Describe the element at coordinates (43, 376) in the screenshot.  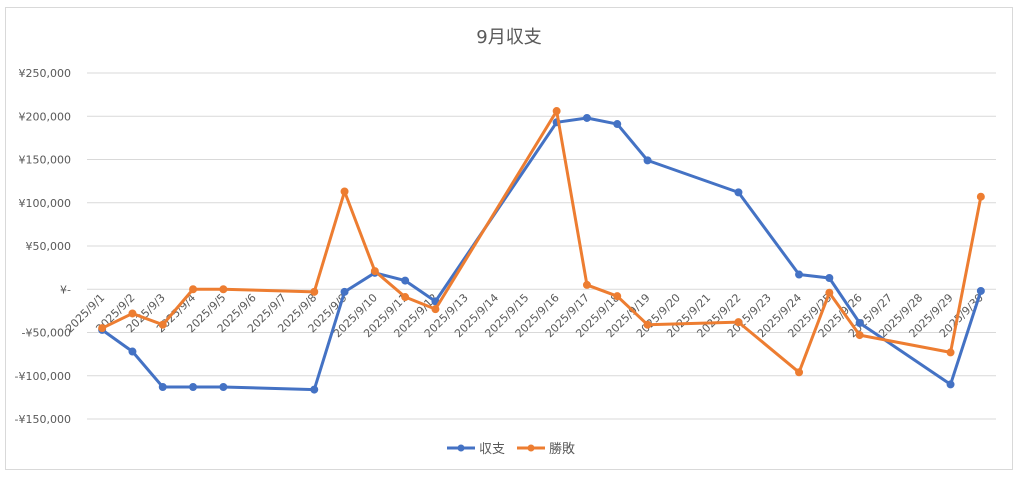
I see `y-tick-label: -¥100,000` at that location.